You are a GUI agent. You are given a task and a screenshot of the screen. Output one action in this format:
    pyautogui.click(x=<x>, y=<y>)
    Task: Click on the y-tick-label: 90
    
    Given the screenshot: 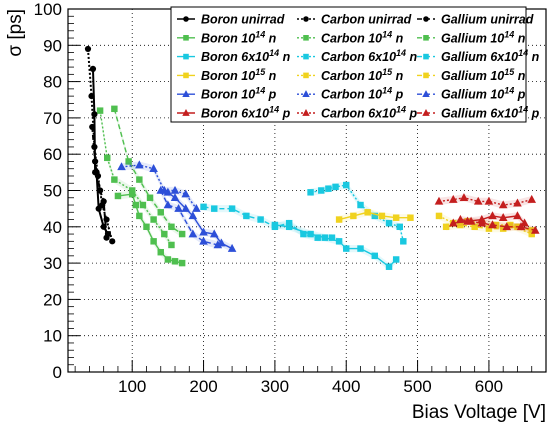 What is the action you would take?
    pyautogui.click(x=52, y=45)
    